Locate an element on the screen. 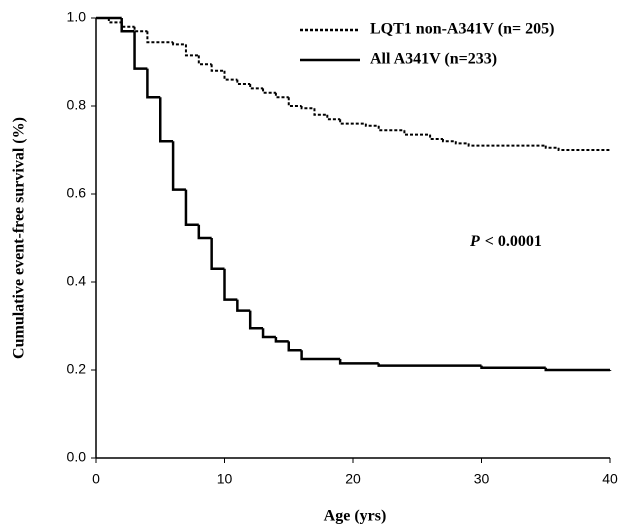  y-tick-label: 0.2 is located at coordinates (77, 369).